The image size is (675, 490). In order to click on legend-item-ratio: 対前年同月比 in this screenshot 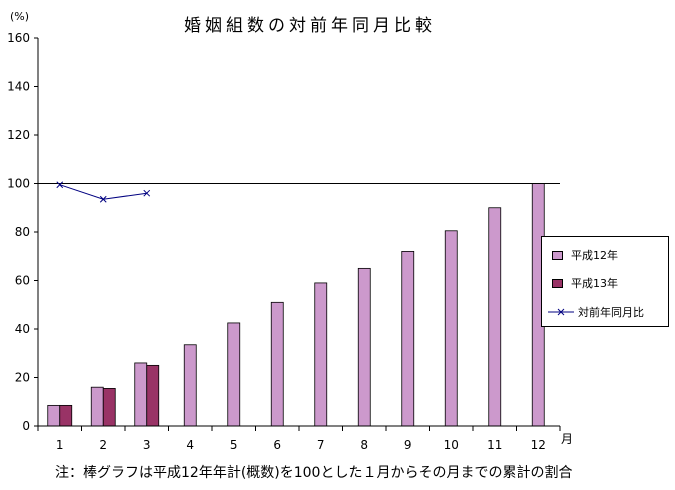, I will do `click(596, 312)`.